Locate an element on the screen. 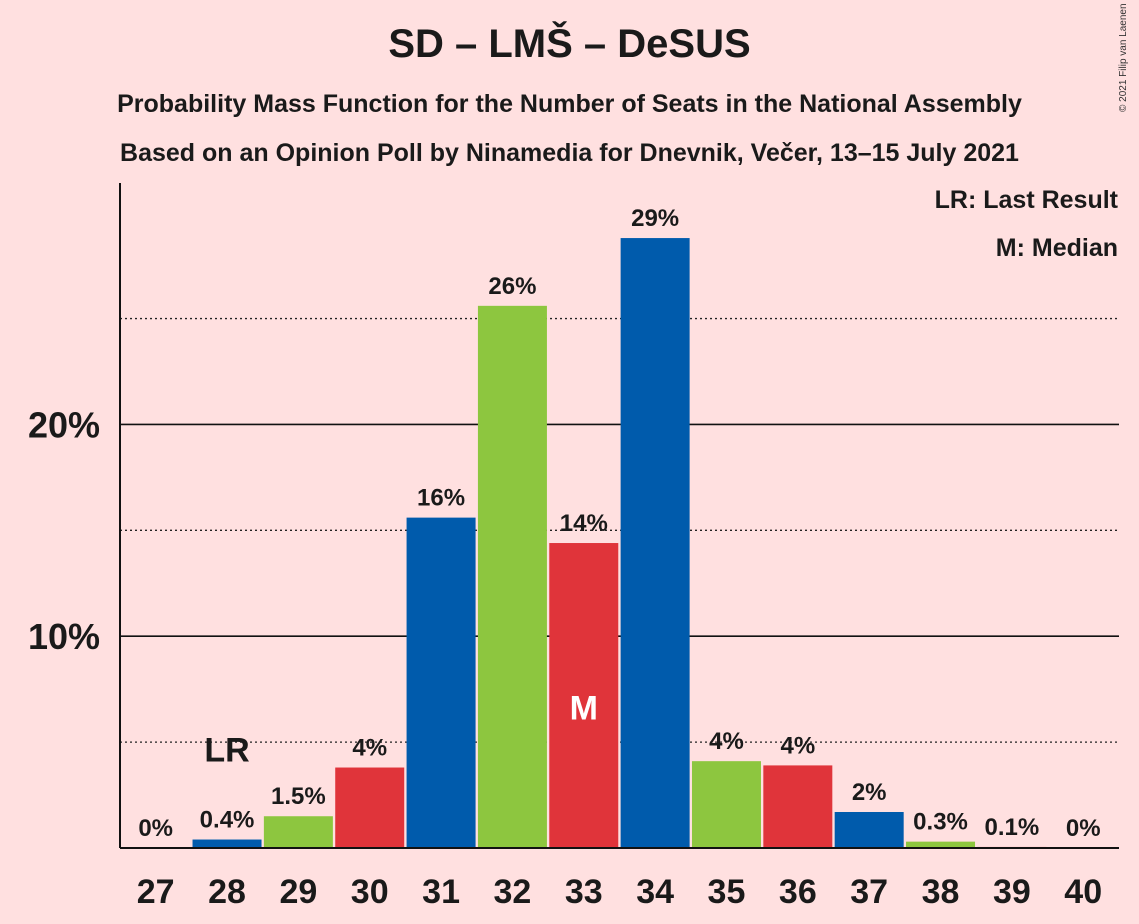 This screenshot has width=1139, height=924. x-tick-label: 38 is located at coordinates (941, 892).